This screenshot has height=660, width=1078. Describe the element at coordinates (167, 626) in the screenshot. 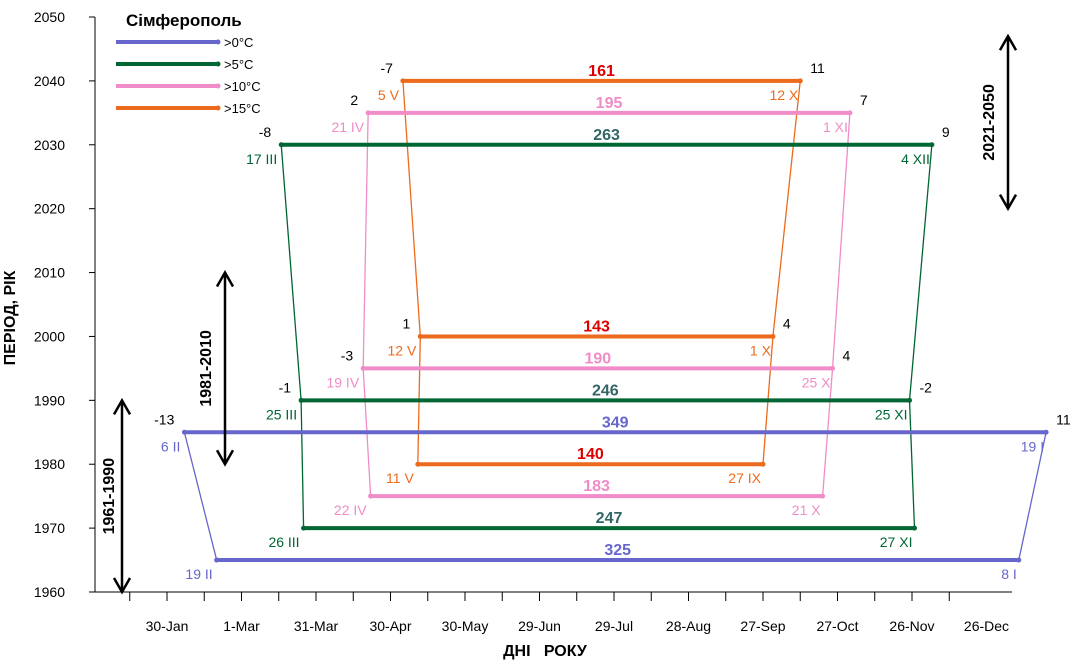

I see `x-tick-label: 30-Jan` at that location.